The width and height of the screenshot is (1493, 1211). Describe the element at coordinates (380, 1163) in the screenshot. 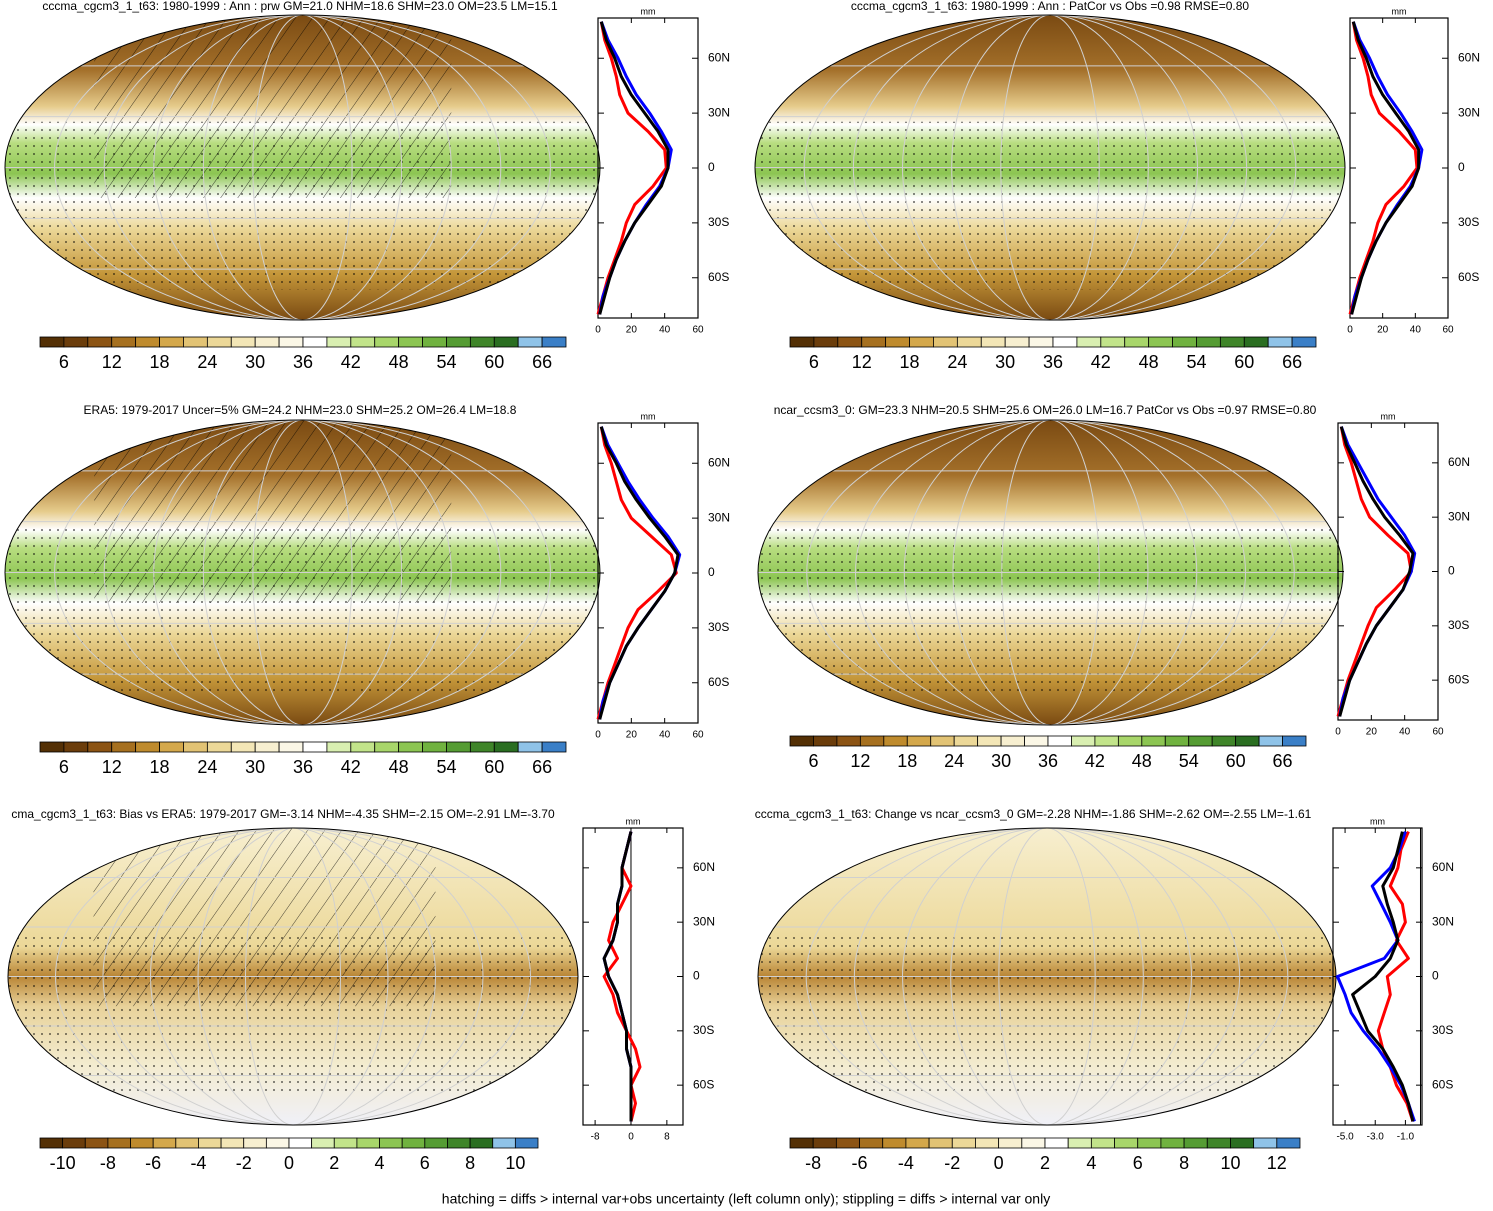

I see `colorbar-label: 4` at that location.